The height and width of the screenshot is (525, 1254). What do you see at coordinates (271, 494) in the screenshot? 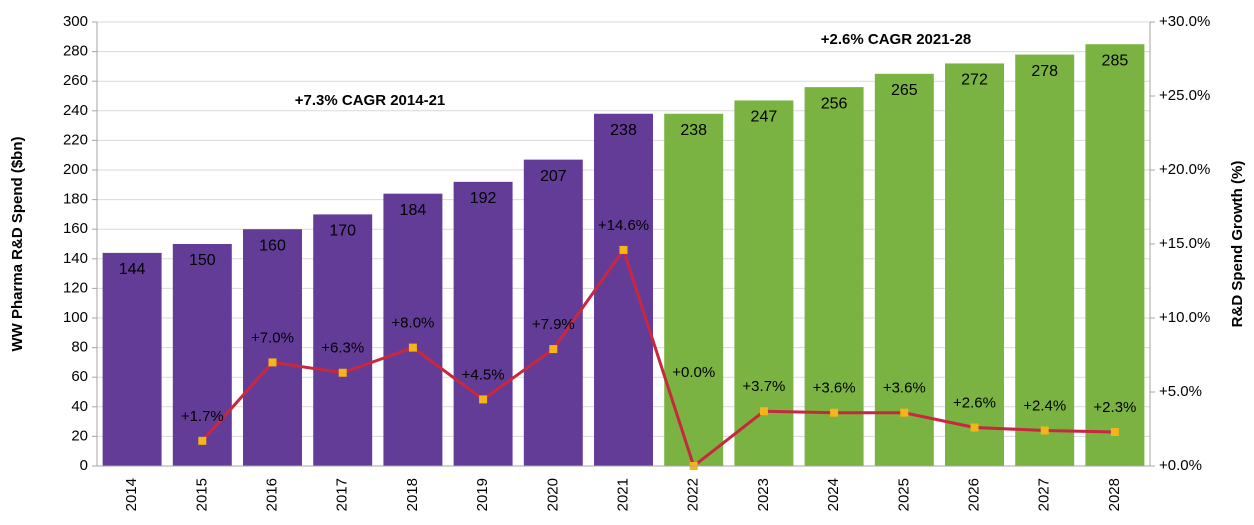
I see `x-tick-label: 2016` at bounding box center [271, 494].